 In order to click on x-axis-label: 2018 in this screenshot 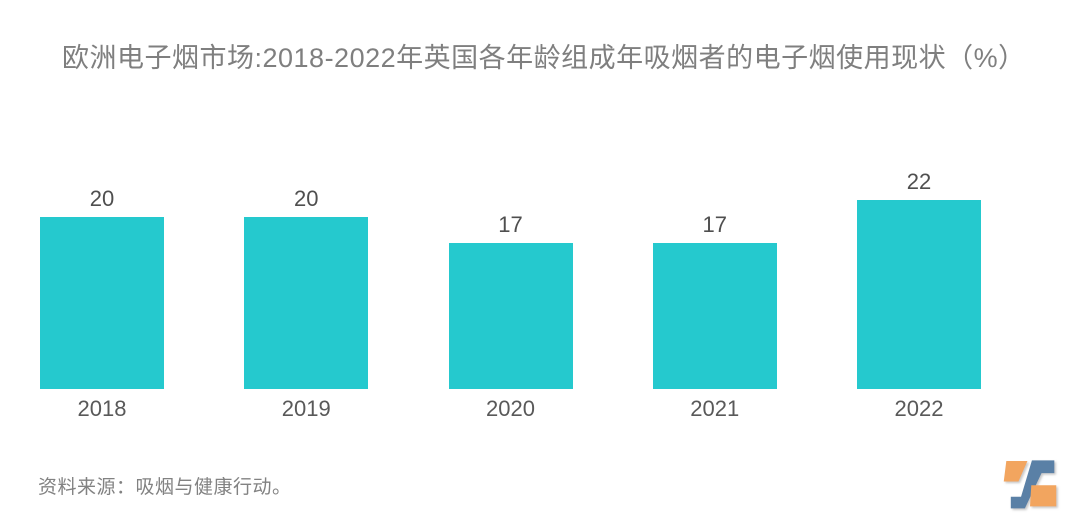, I will do `click(102, 408)`.